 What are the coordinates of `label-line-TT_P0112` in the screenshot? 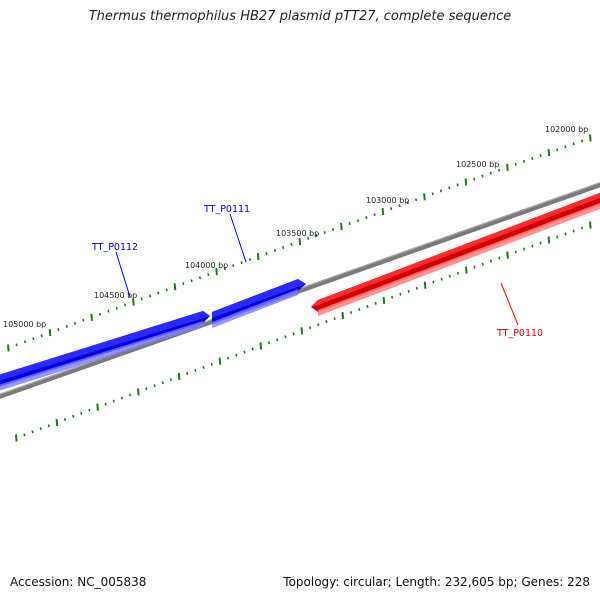 It's located at (123, 274).